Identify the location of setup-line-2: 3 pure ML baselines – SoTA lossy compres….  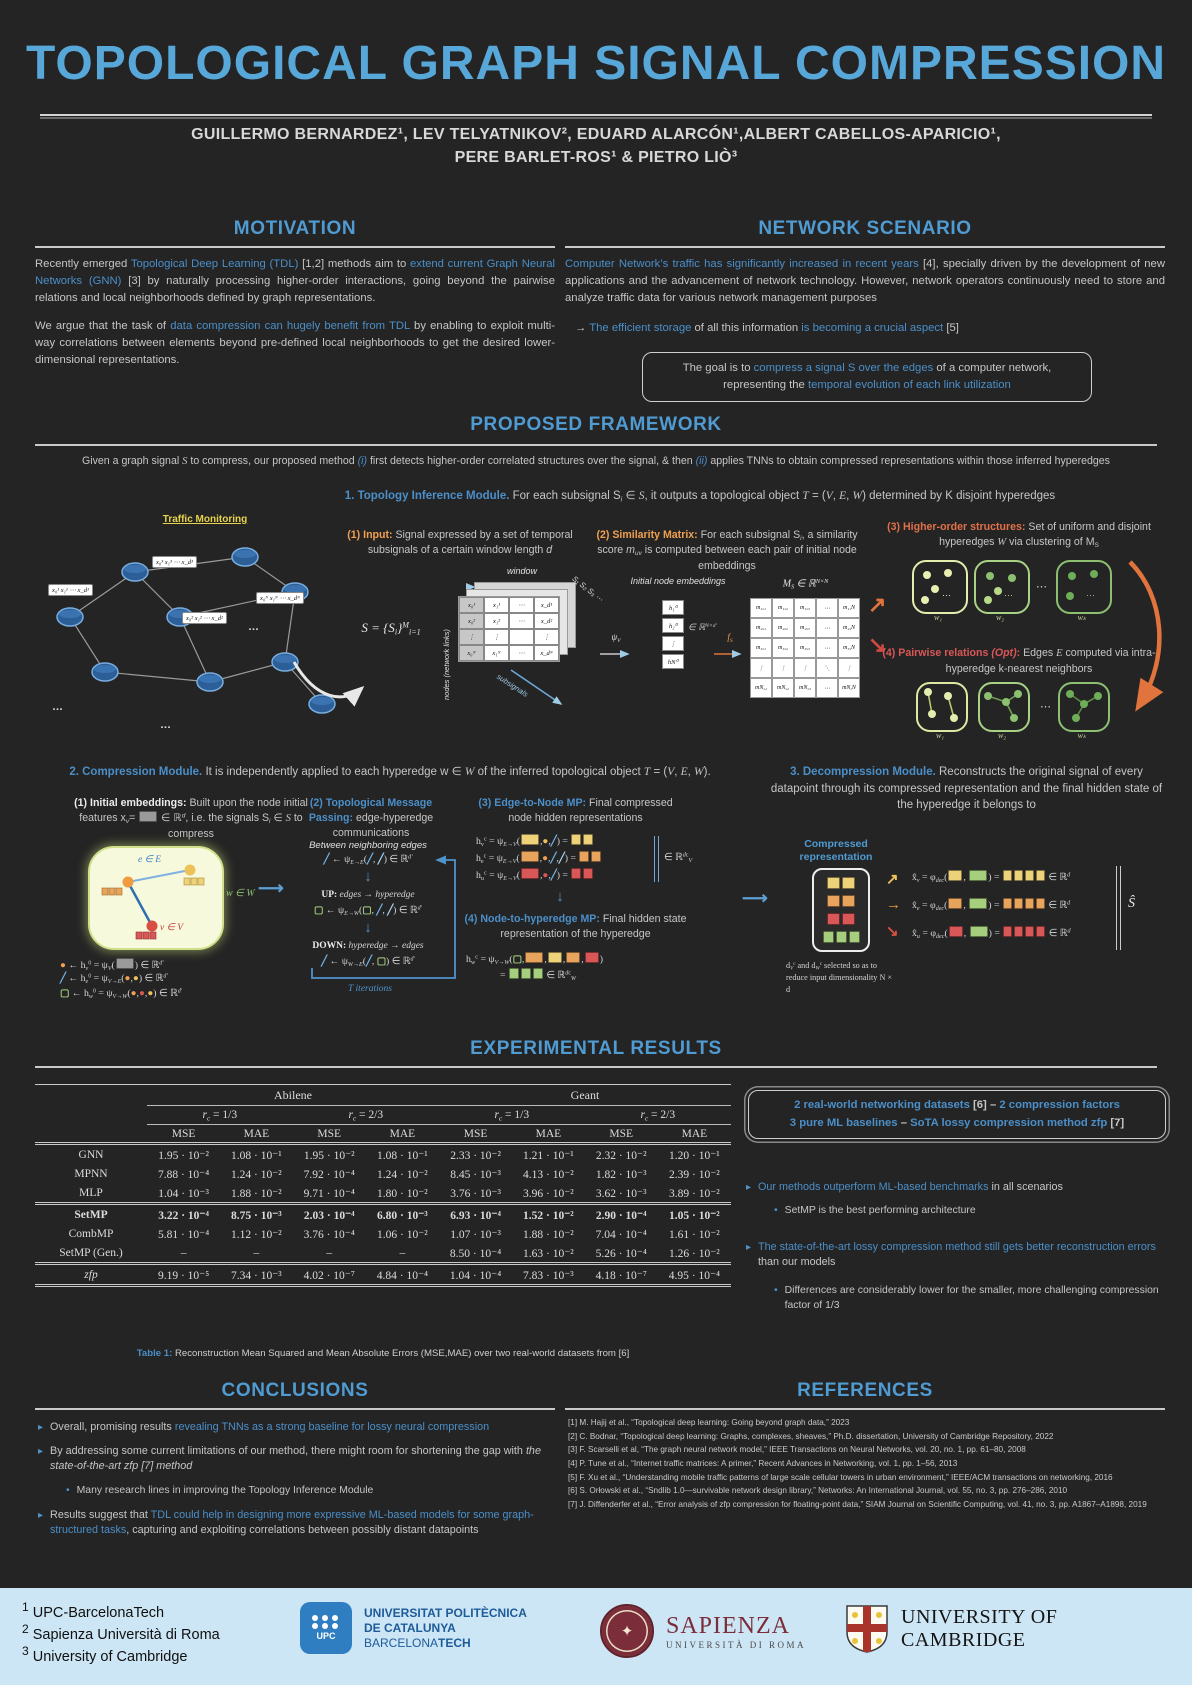
(957, 1122).